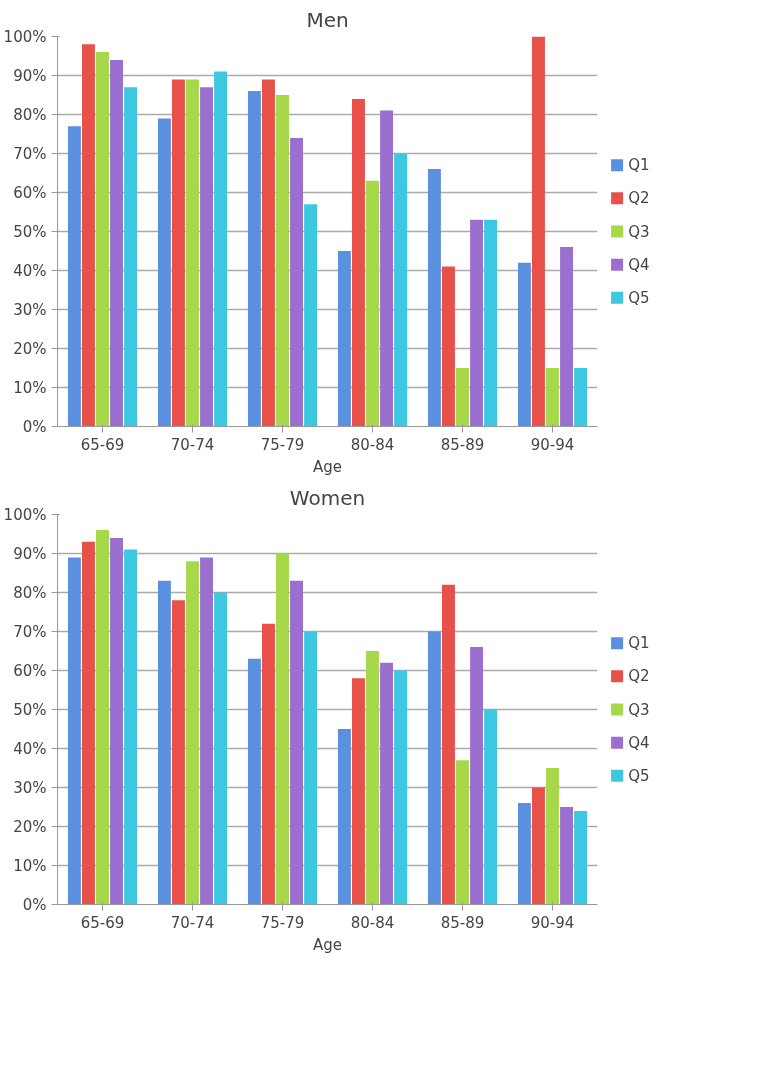 Image resolution: width=760 pixels, height=1086 pixels. What do you see at coordinates (25, 514) in the screenshot?
I see `y-tick-label: 100%` at bounding box center [25, 514].